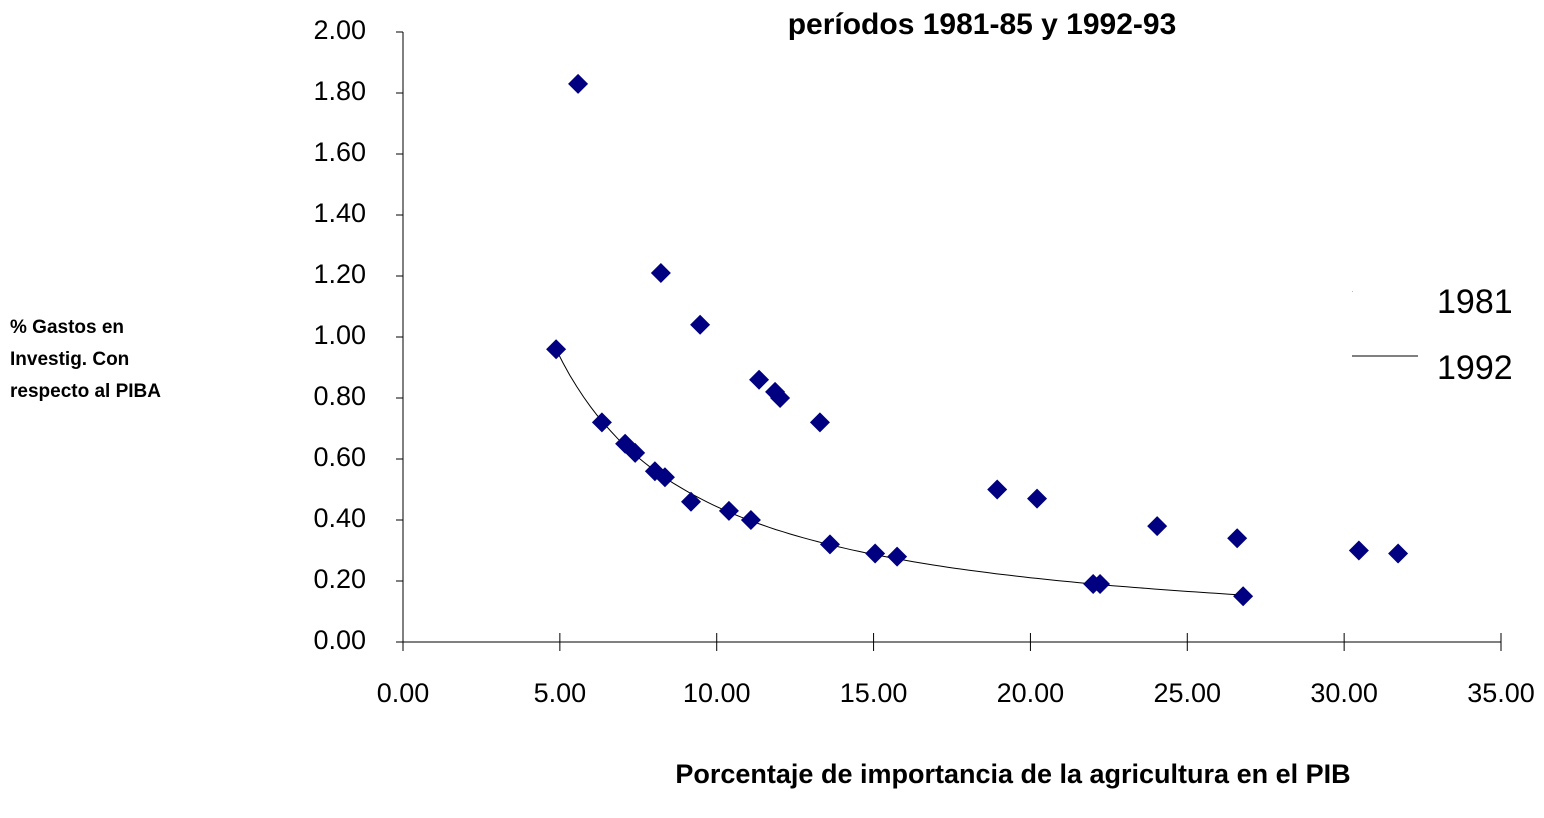  What do you see at coordinates (403, 693) in the screenshot?
I see `x-tick-label: 0.00` at bounding box center [403, 693].